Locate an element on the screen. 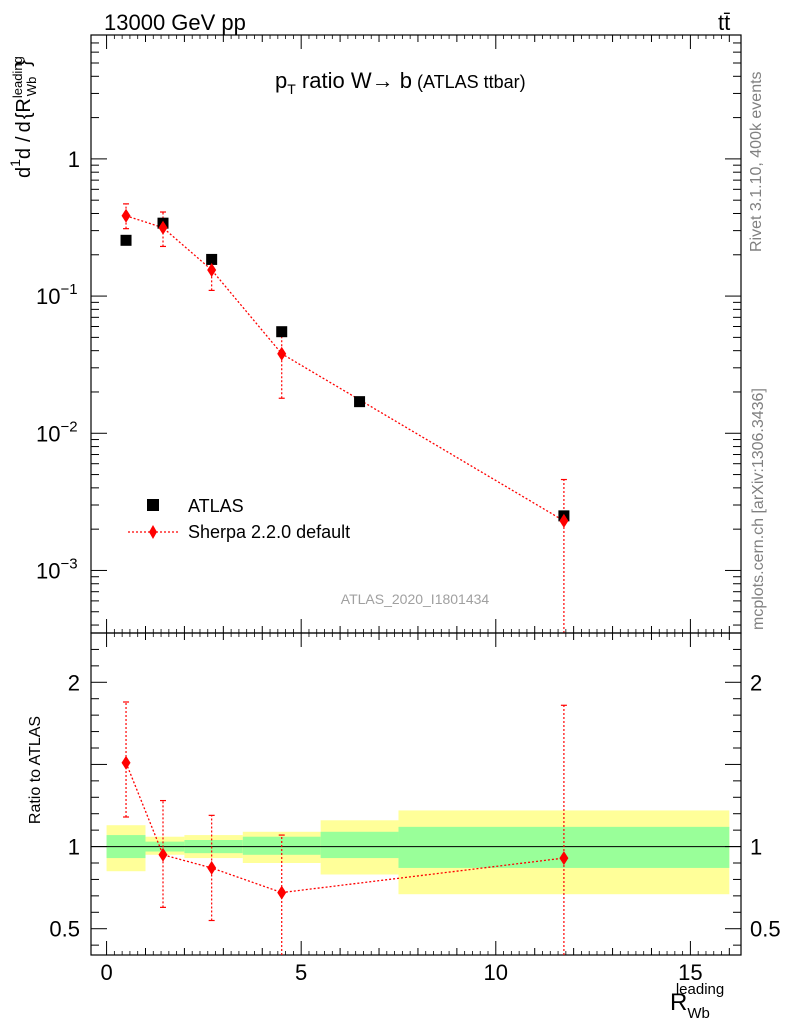 The image size is (786, 1024). top-ylabel: d1d/d{RleadingWb} is located at coordinates (23, 117).